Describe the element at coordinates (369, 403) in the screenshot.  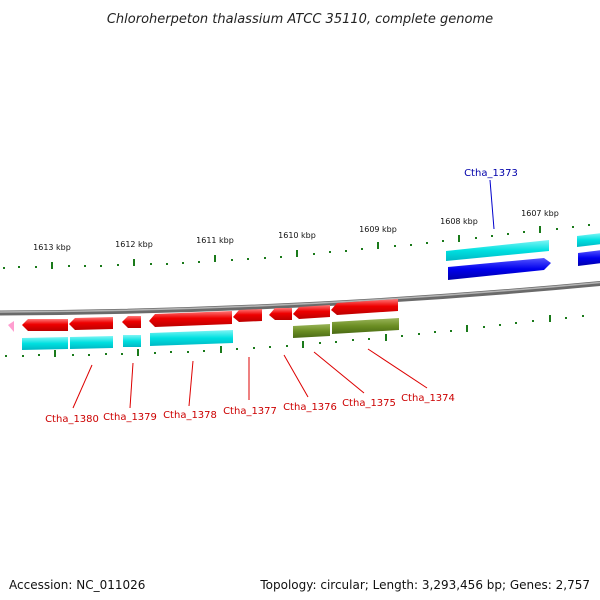
I see `gene-label-ctha-1375: Ctha_1375` at that location.